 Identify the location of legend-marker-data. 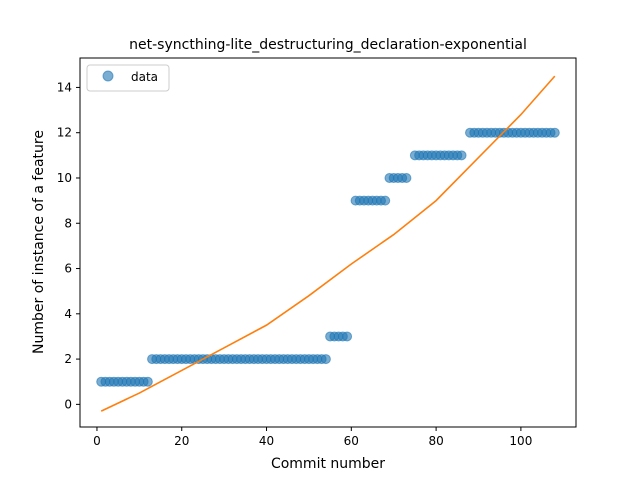
(108, 76).